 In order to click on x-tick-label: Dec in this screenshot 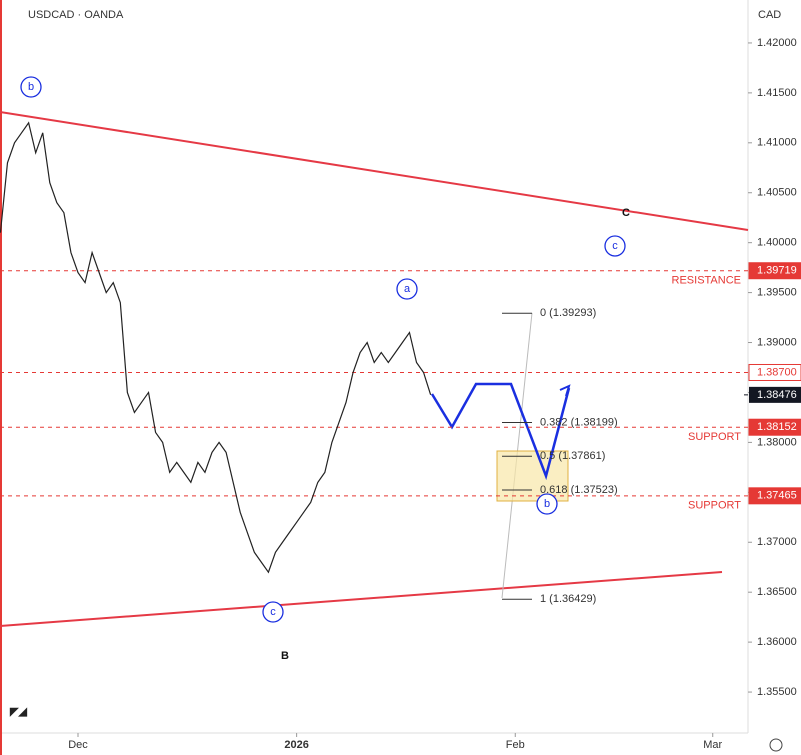, I will do `click(78, 745)`.